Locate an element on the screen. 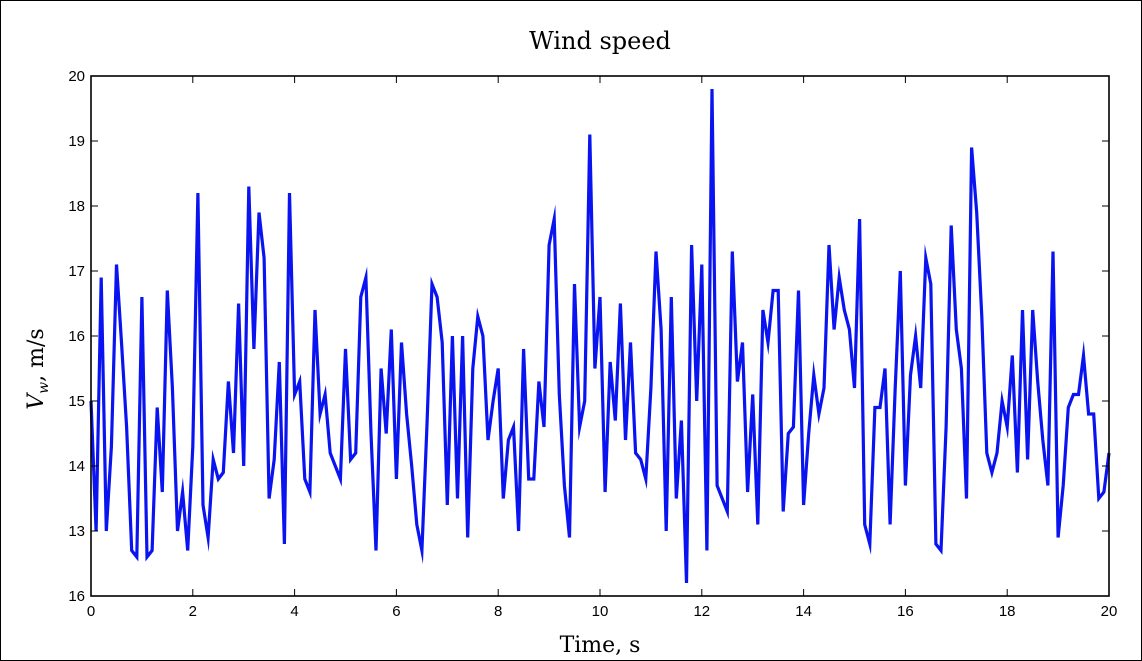 This screenshot has width=1142, height=661. y-axis-label: Vw, m/s is located at coordinates (38, 368).